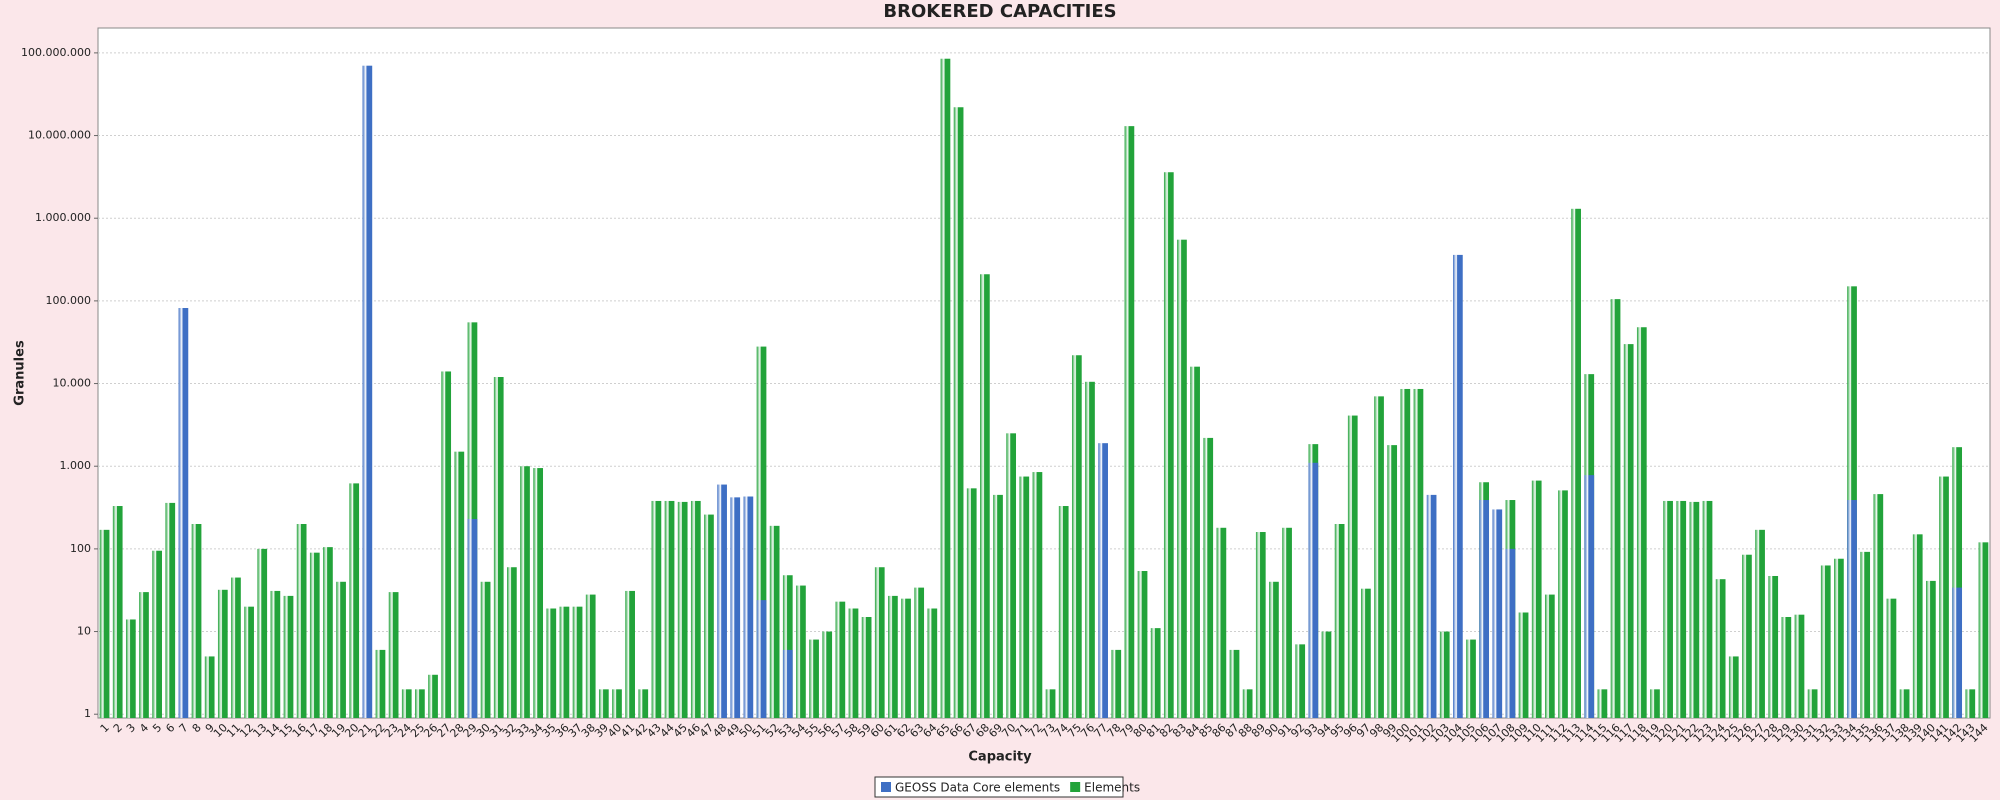 This screenshot has width=2000, height=800. What do you see at coordinates (170, 728) in the screenshot?
I see `x-tick-label: 6` at bounding box center [170, 728].